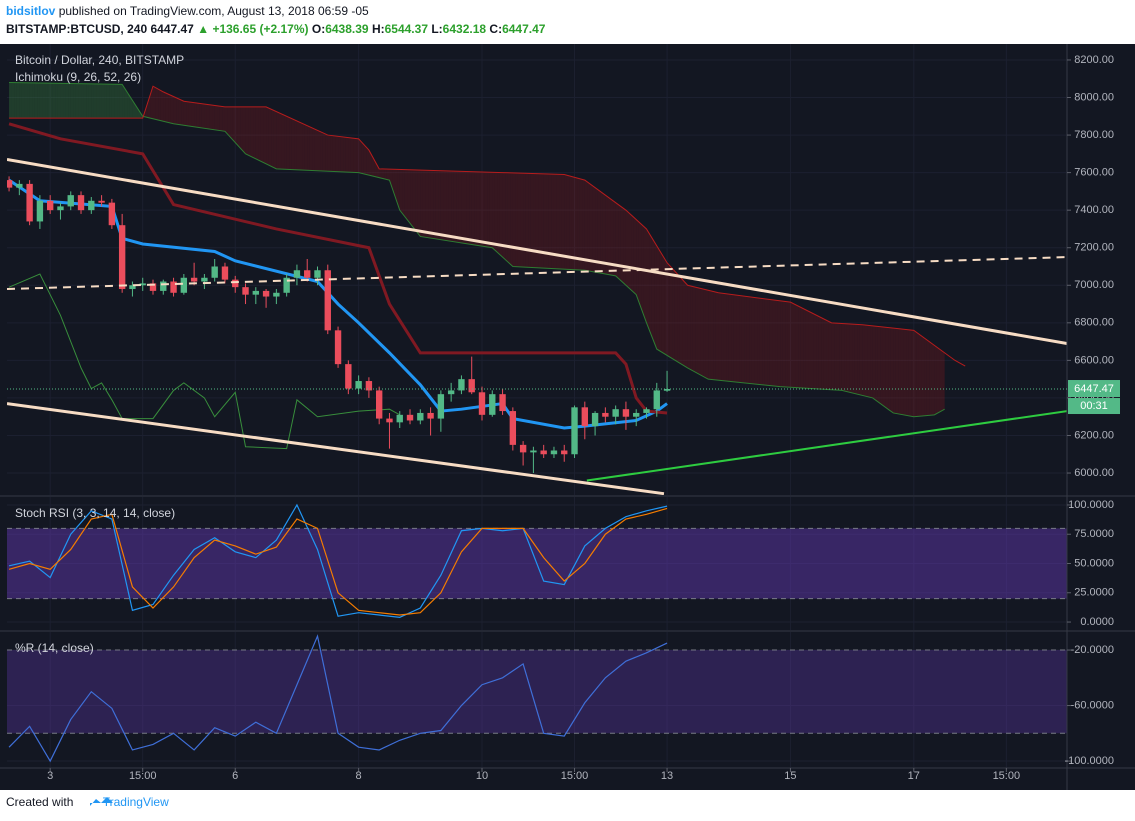 Image resolution: width=1135 pixels, height=821 pixels. Describe the element at coordinates (359, 776) in the screenshot. I see `x-tick-label: 8` at that location.